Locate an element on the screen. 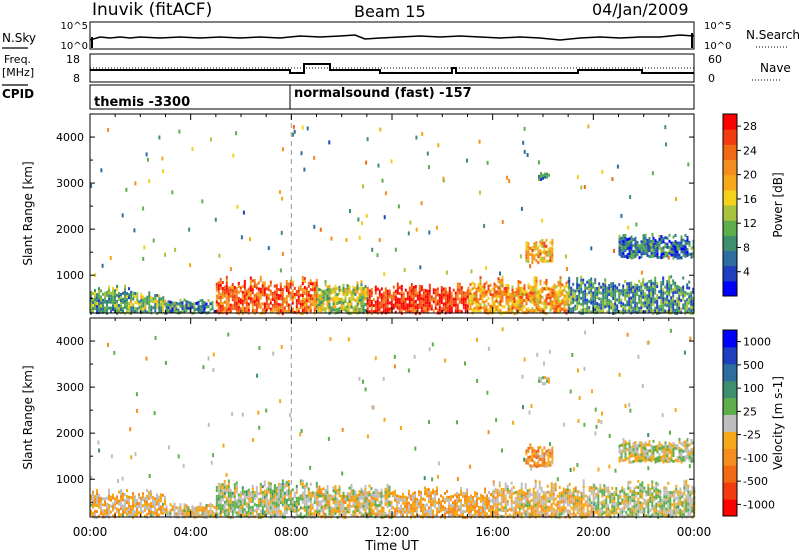 This screenshot has width=800, height=554. velocity-echo-region is located at coordinates (128, 503).